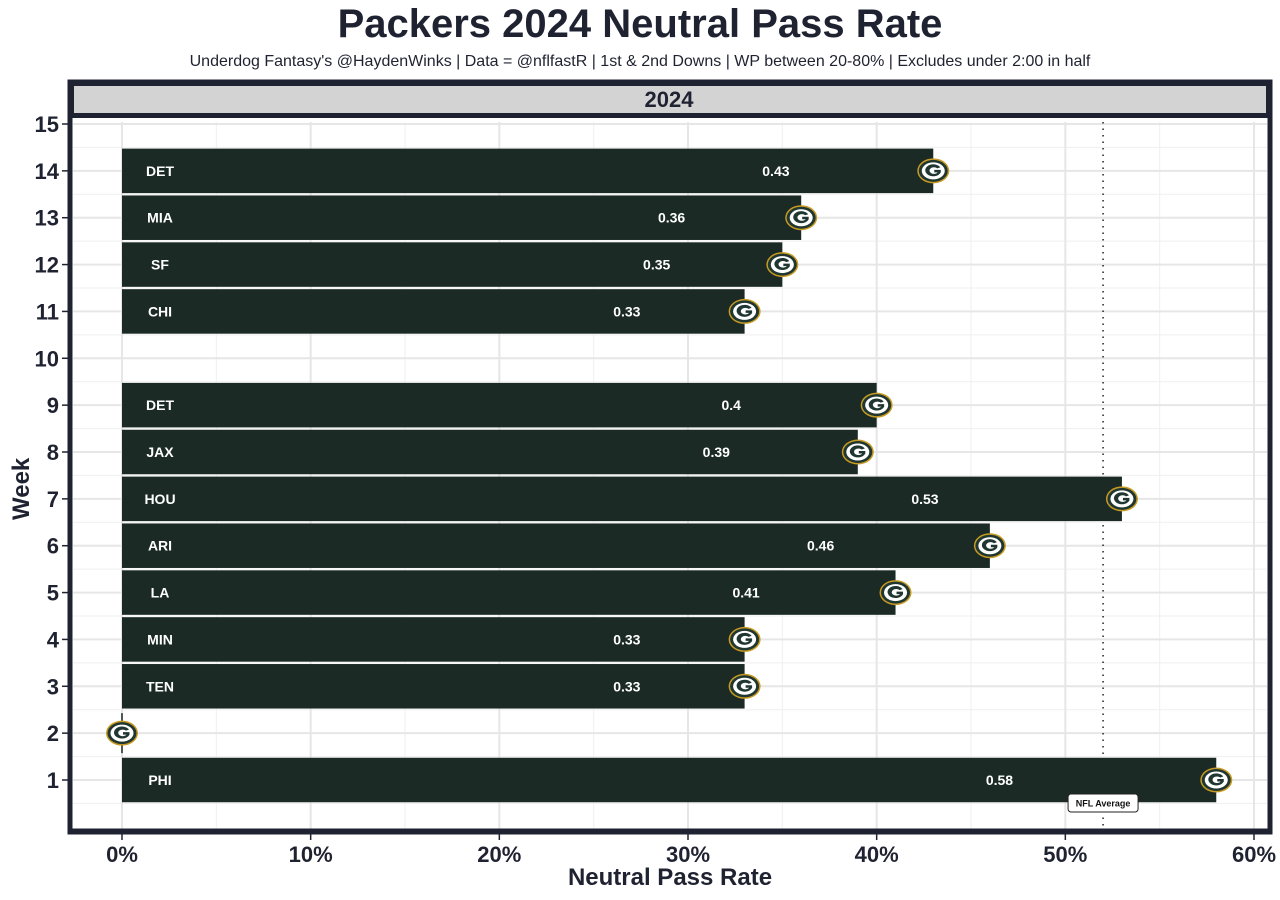 The height and width of the screenshot is (900, 1280). I want to click on y-tick-label: 9, so click(53, 405).